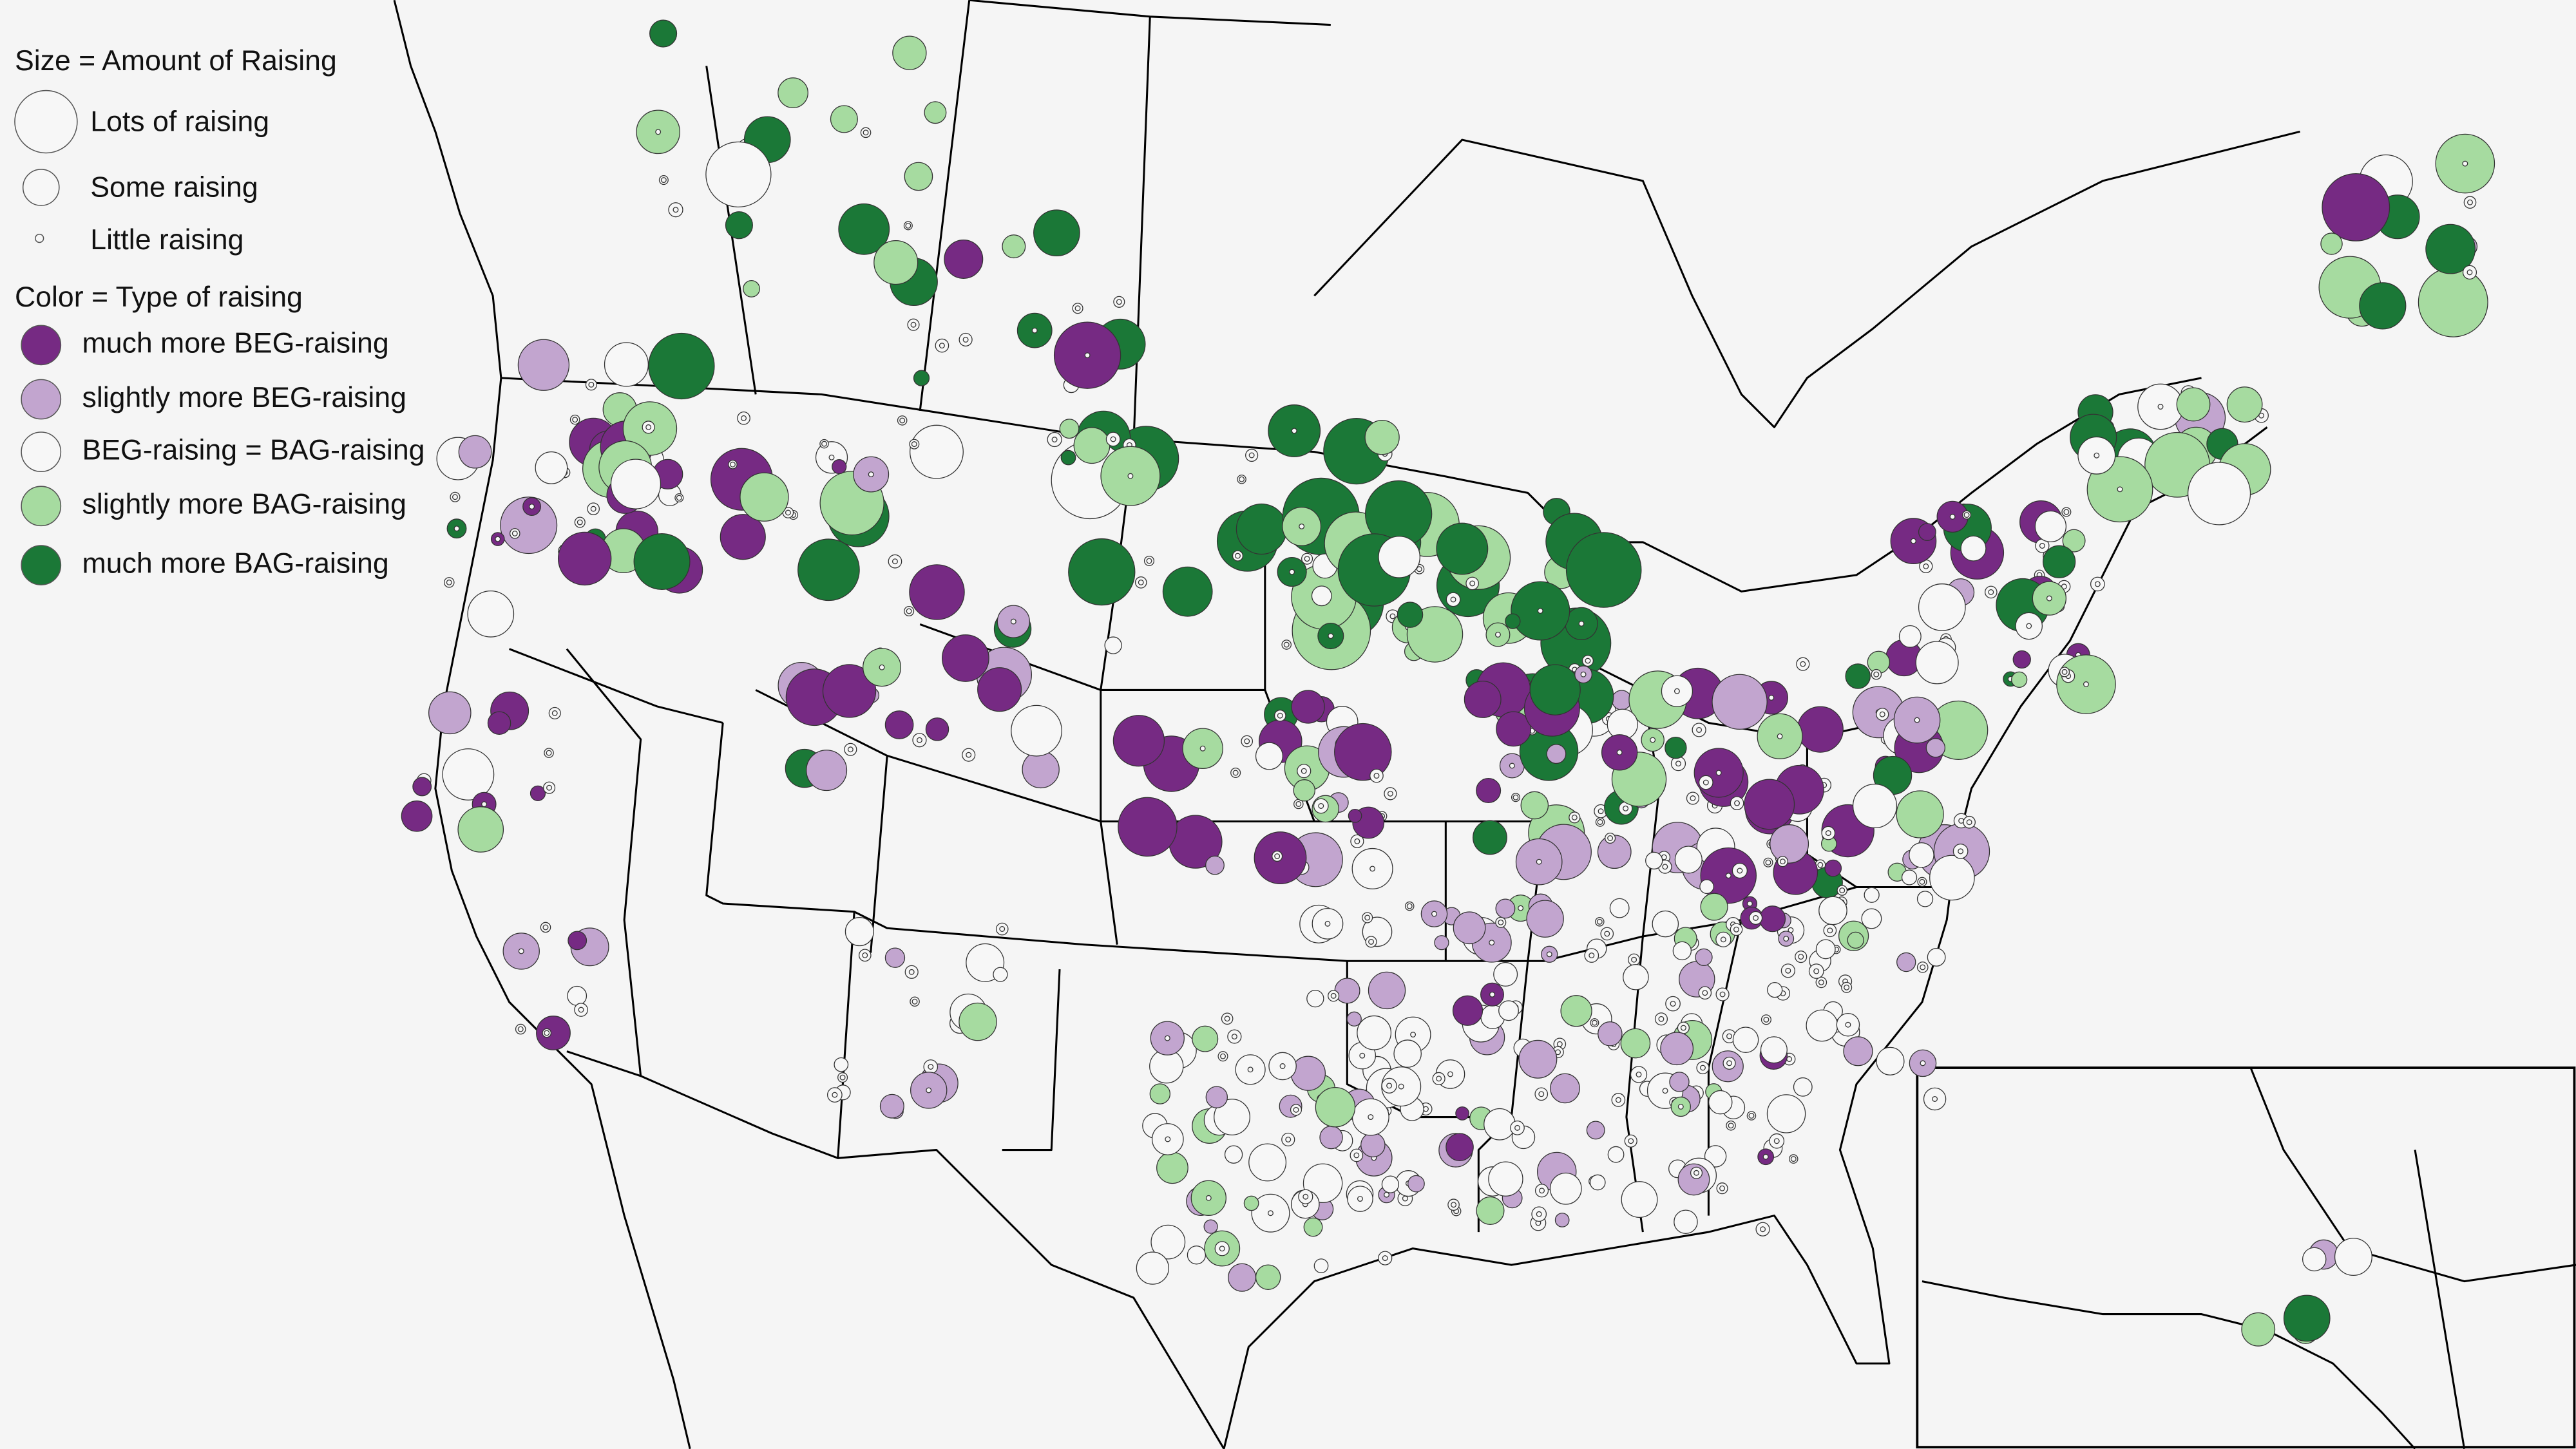  What do you see at coordinates (244, 398) in the screenshot?
I see `legend-label: slightly more BEG-raising` at bounding box center [244, 398].